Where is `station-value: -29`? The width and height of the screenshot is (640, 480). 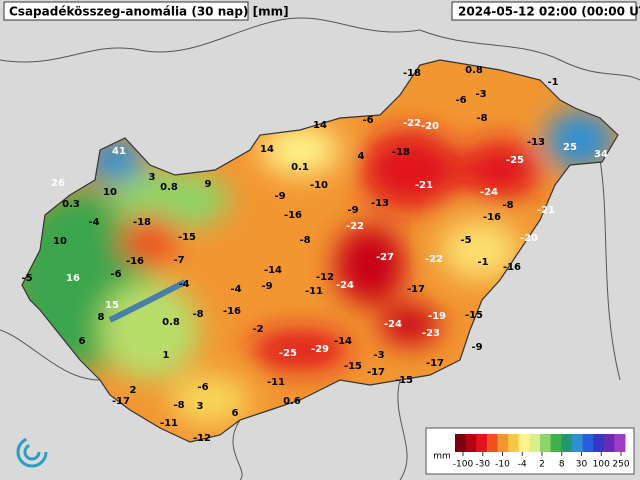 station-value: -29 is located at coordinates (320, 349).